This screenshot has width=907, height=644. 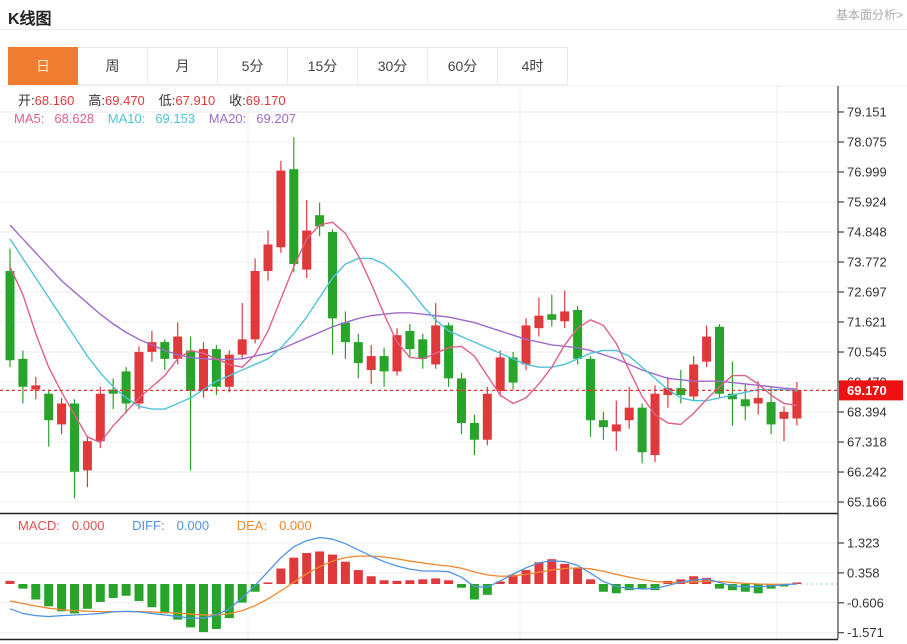 What do you see at coordinates (183, 66) in the screenshot?
I see `tab-month: 月` at bounding box center [183, 66].